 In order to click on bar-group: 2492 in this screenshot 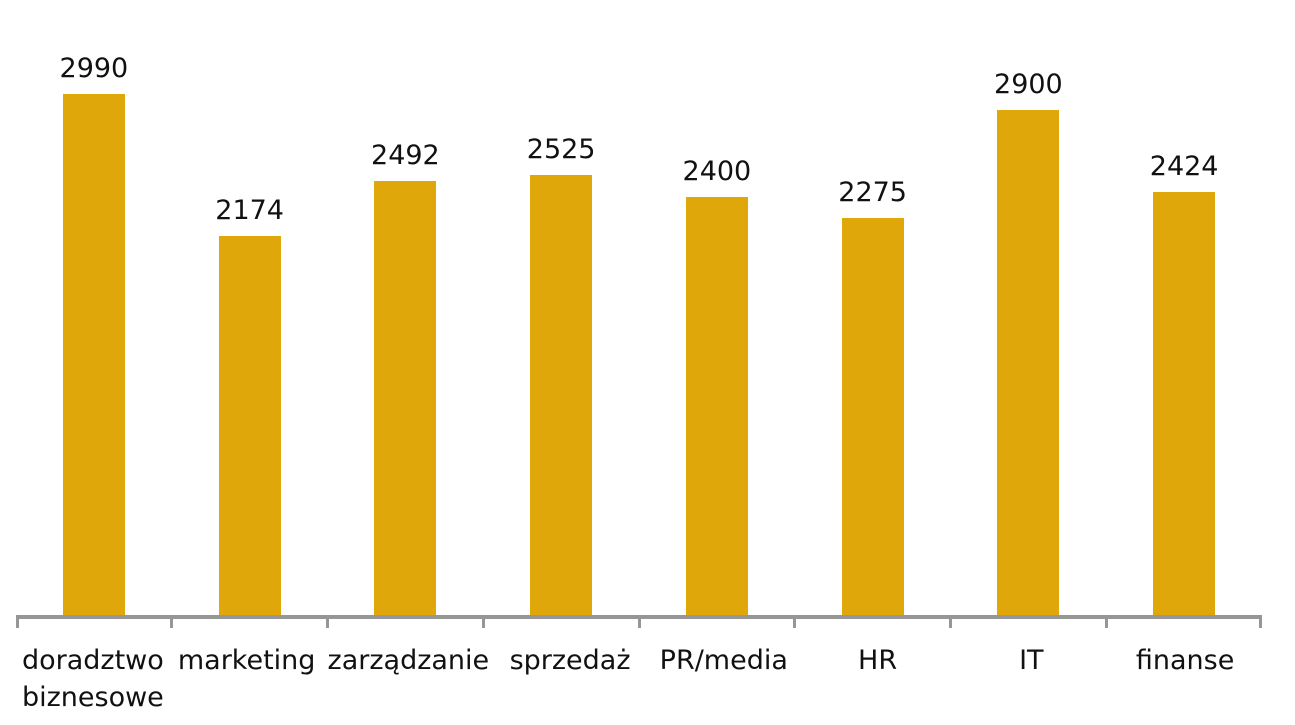, I will do `click(406, 307)`.